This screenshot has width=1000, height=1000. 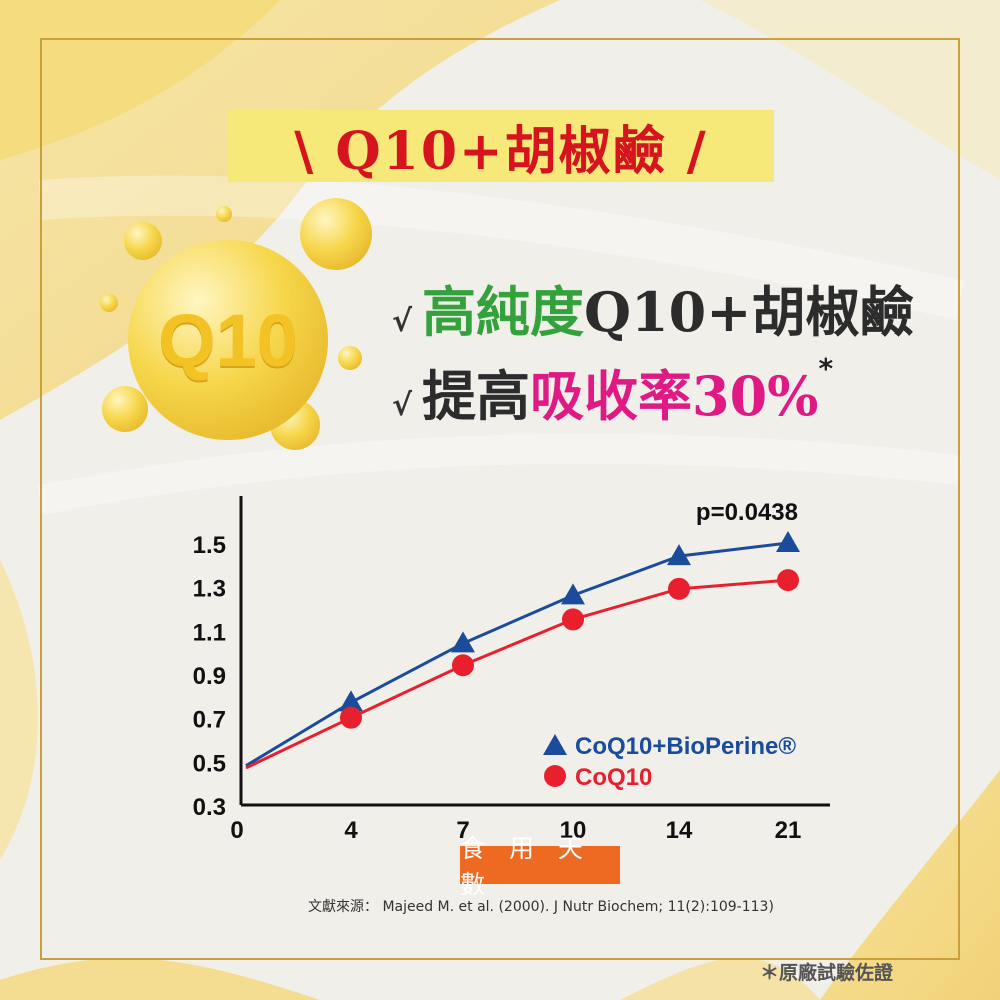 What do you see at coordinates (209, 807) in the screenshot?
I see `y-tick-label: 0.3` at bounding box center [209, 807].